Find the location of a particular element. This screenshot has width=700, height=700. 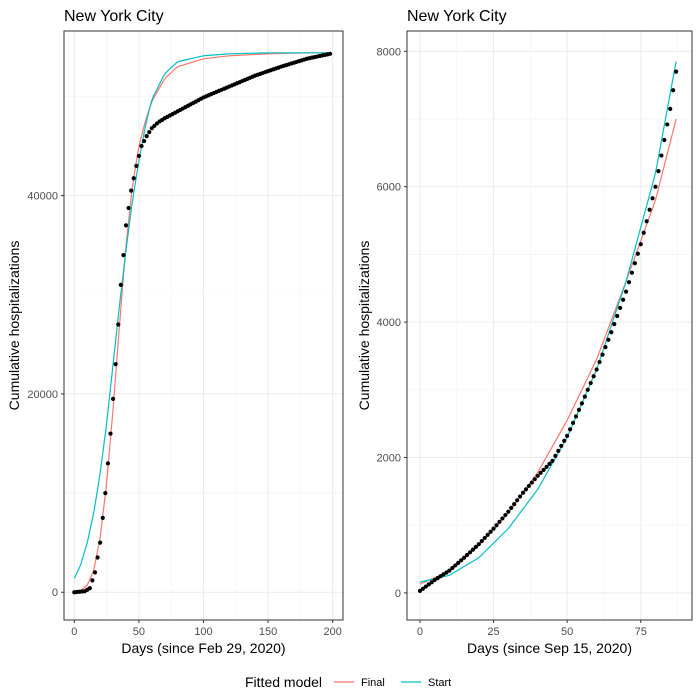

right-x-tick-label: 0 is located at coordinates (420, 632).